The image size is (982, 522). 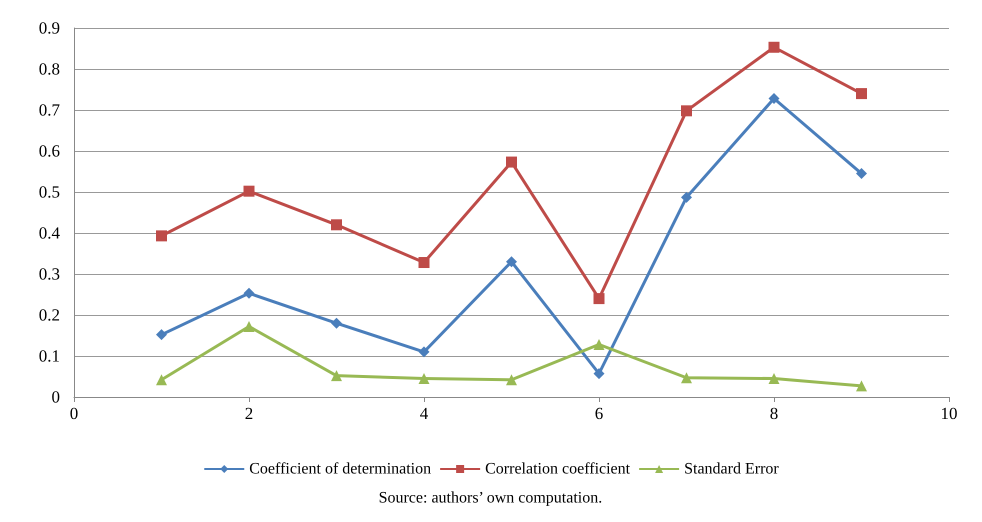 I want to click on y-tick-label: 0.6, so click(x=49, y=151).